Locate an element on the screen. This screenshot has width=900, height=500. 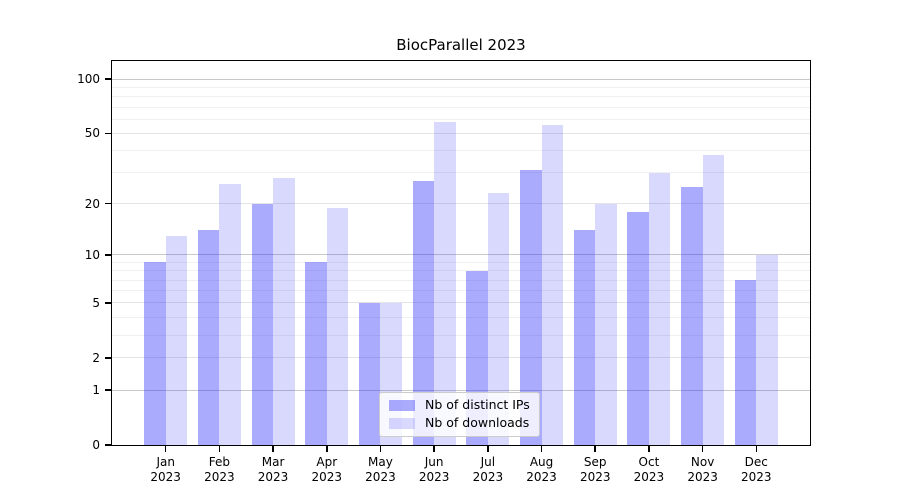
x-tick-mark-jan is located at coordinates (165, 449).